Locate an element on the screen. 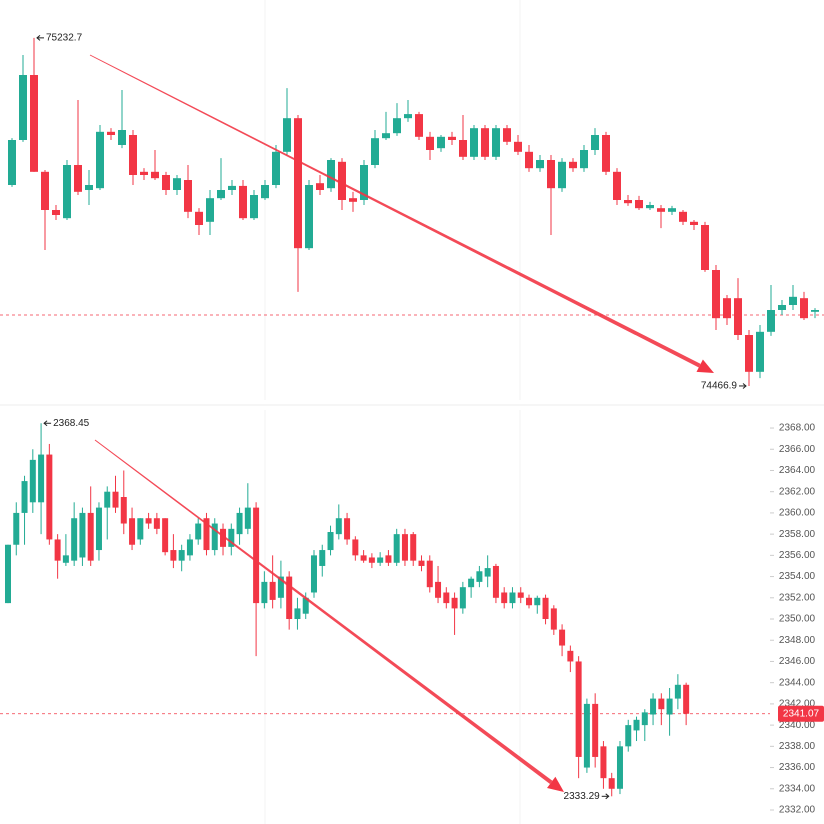 Image resolution: width=824 pixels, height=824 pixels. y-tick-label: 2360.00 is located at coordinates (797, 513).